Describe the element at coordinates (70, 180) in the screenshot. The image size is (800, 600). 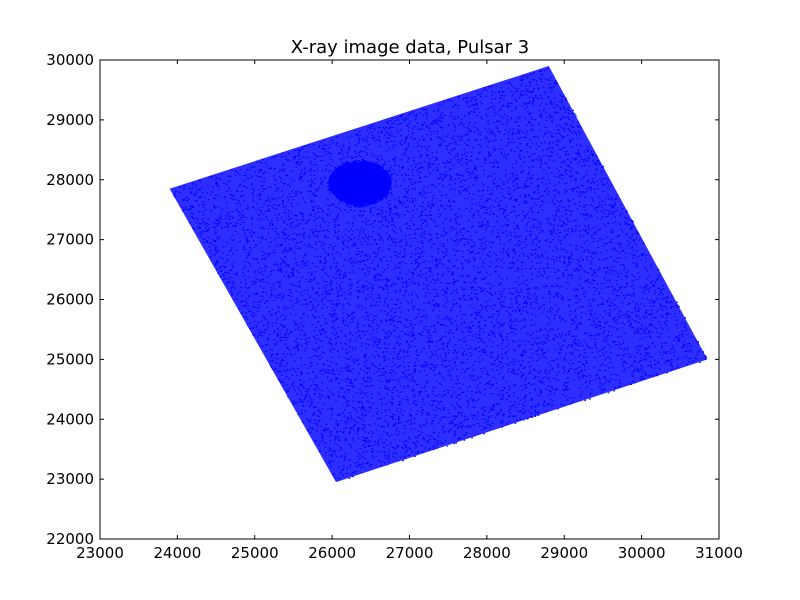
I see `y-tick-label: 28000` at that location.